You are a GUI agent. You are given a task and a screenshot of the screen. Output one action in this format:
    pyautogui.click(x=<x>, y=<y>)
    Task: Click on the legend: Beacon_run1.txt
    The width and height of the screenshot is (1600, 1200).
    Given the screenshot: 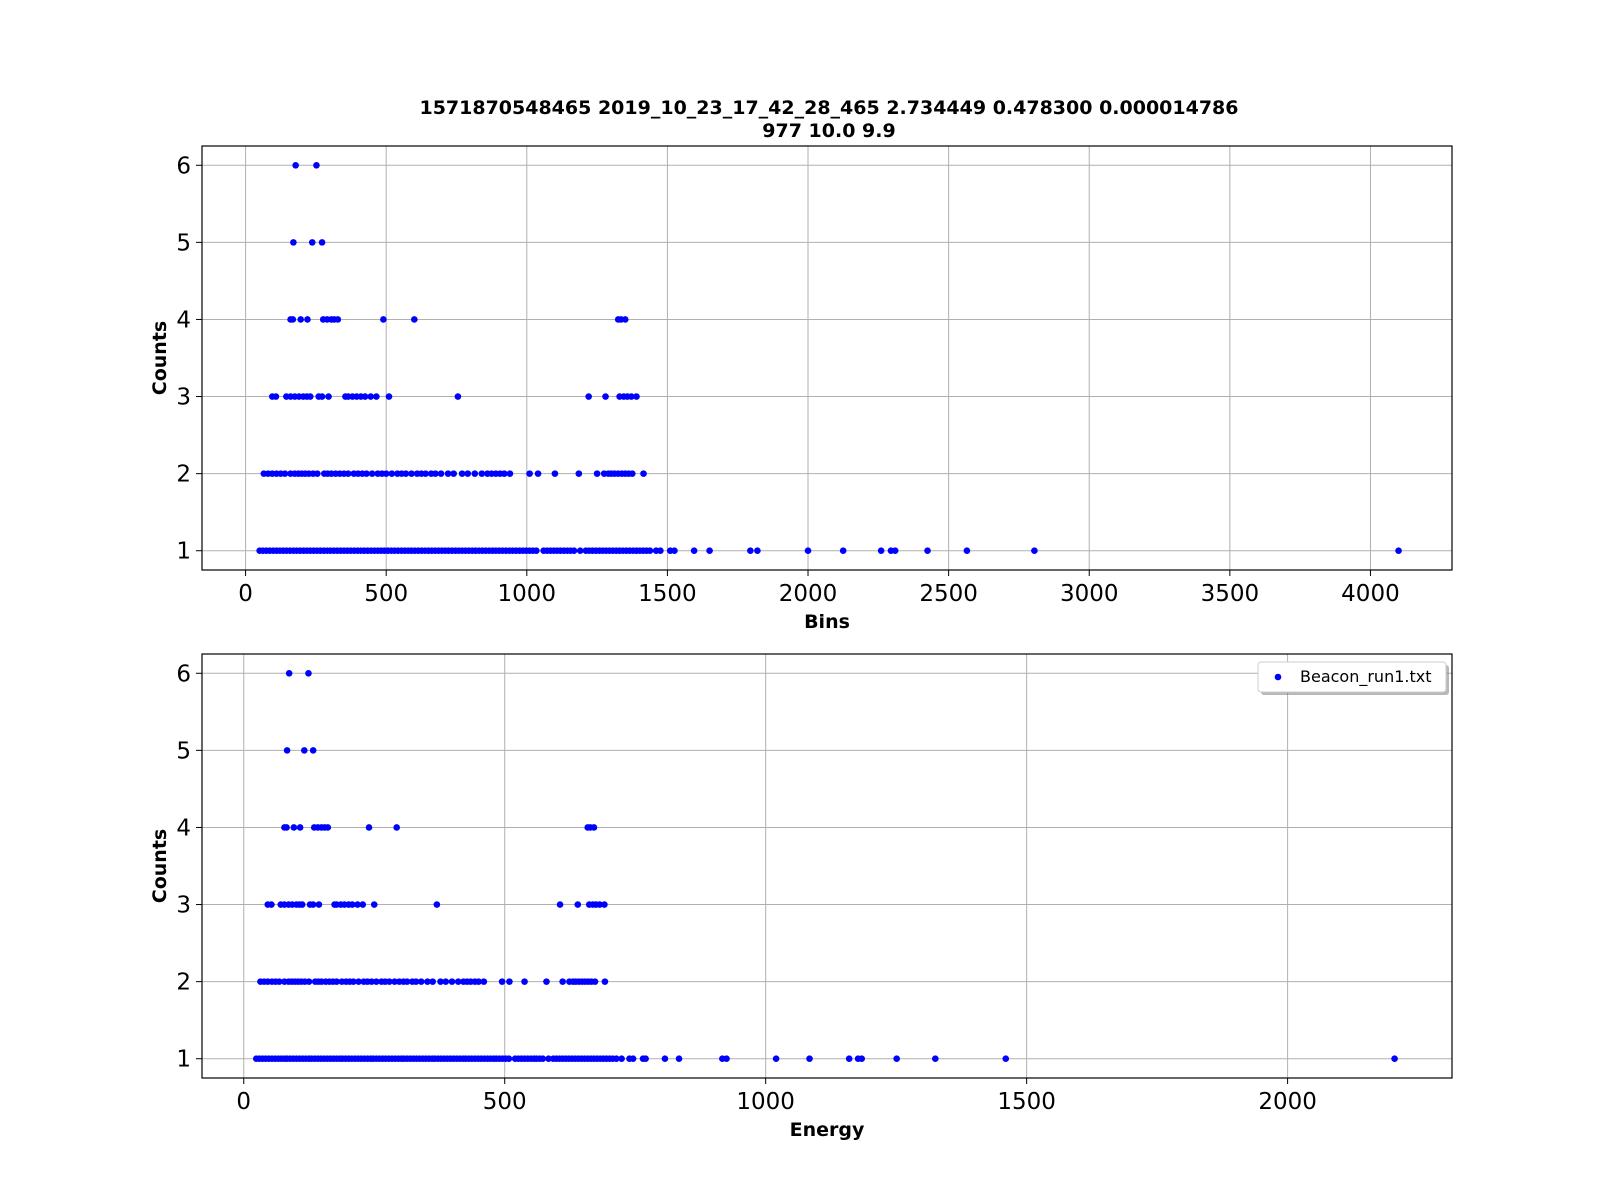 What is the action you would take?
    pyautogui.click(x=1353, y=678)
    